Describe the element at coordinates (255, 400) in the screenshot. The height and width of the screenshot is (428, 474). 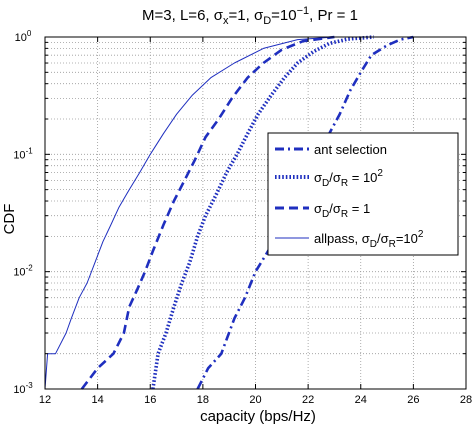
I see `x-tick-label: 20` at that location.